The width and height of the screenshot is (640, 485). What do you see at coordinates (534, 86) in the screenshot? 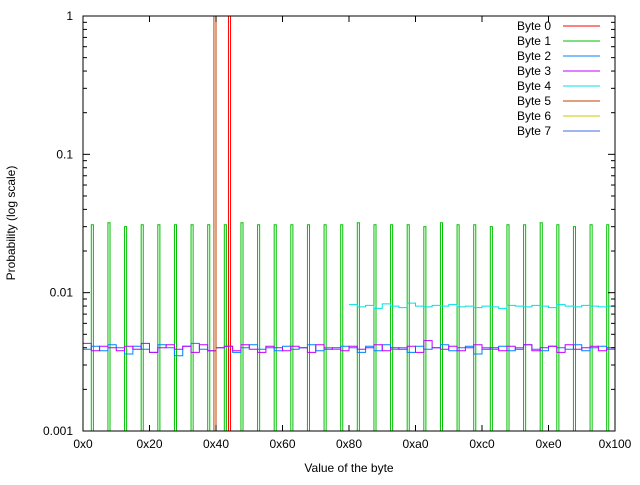
I see `legend-label: Byte 4` at bounding box center [534, 86].